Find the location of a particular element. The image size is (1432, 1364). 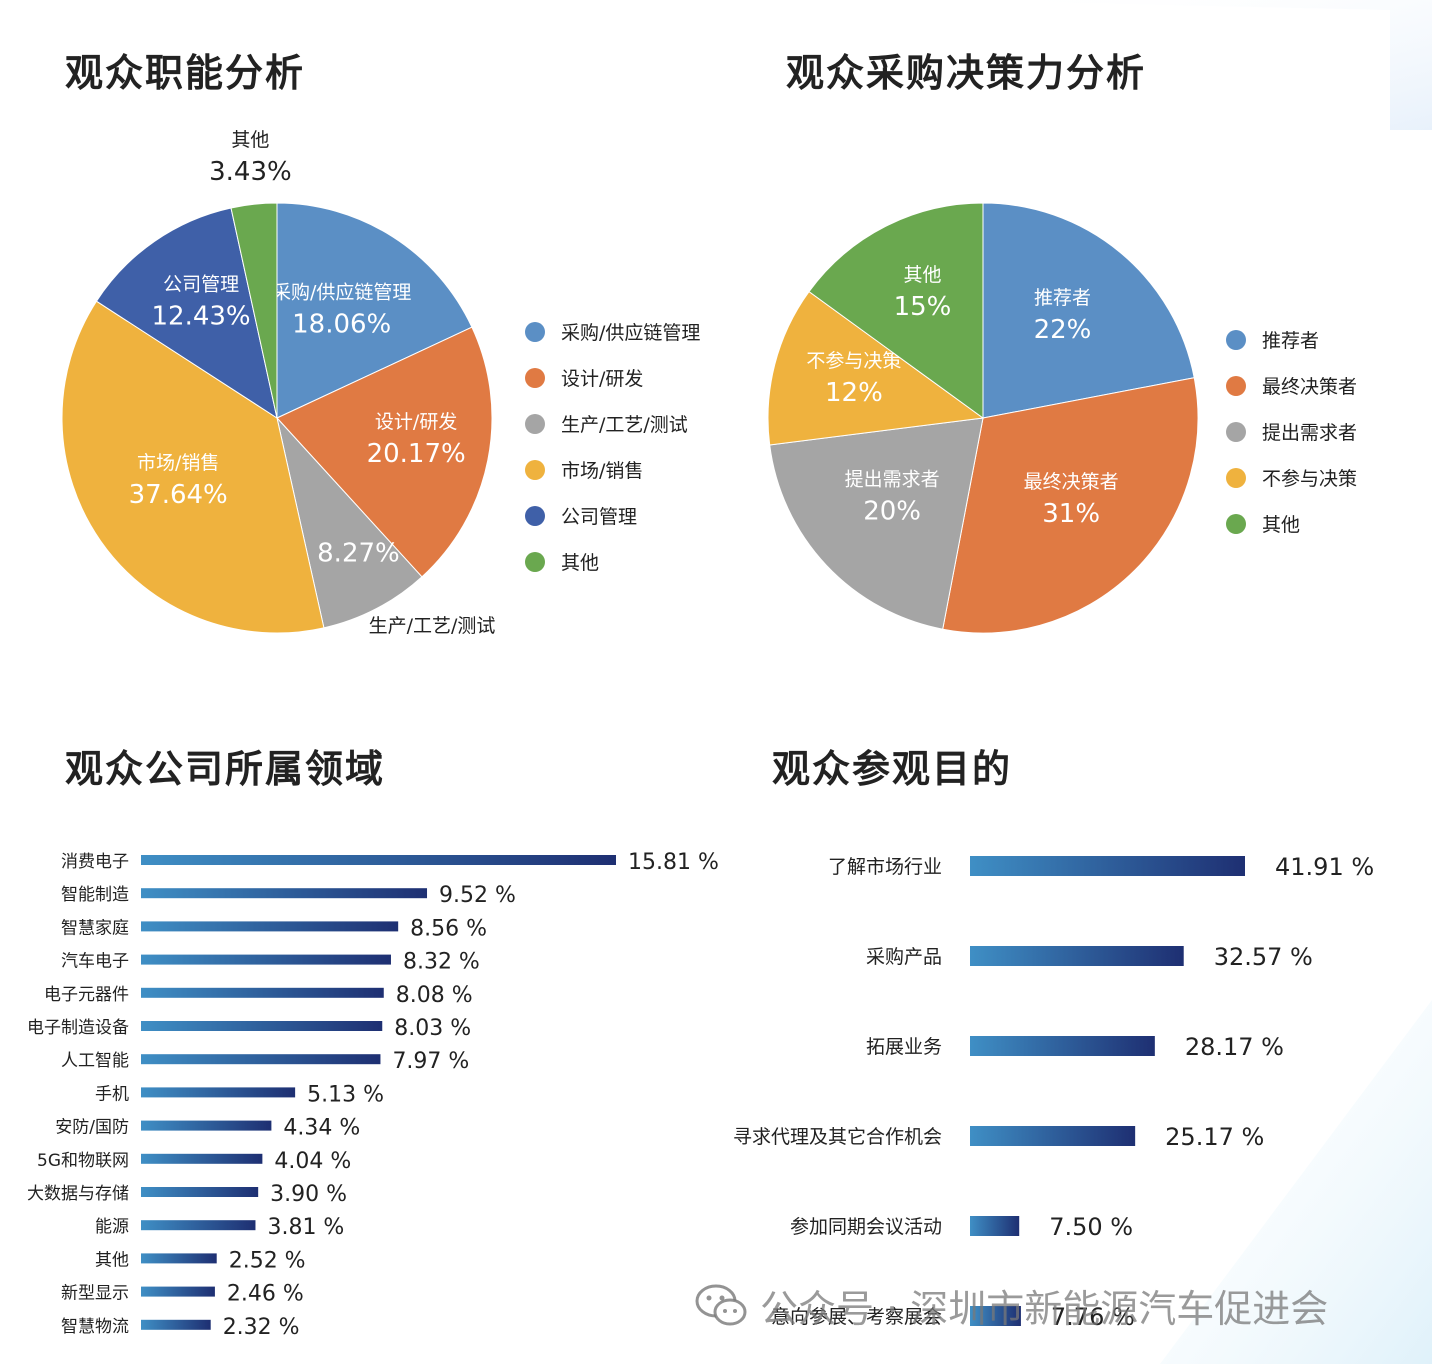

bar-category-label: 寻求代理及其它合作机会 is located at coordinates (837, 1137).